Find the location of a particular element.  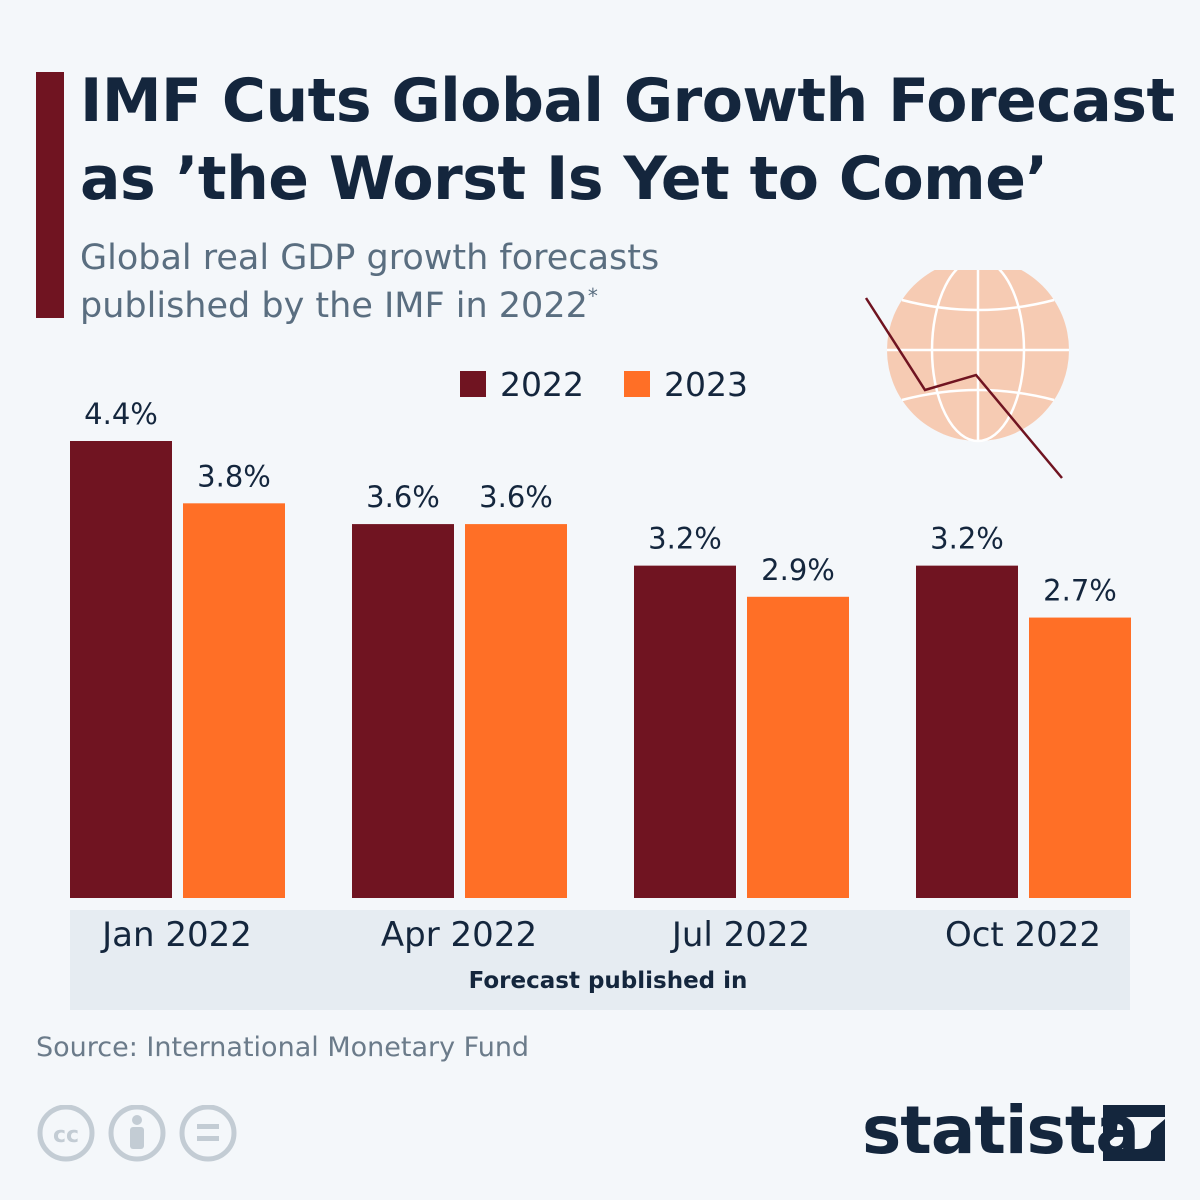

x-tick-label-2: Jul 2022 is located at coordinates (740, 935).